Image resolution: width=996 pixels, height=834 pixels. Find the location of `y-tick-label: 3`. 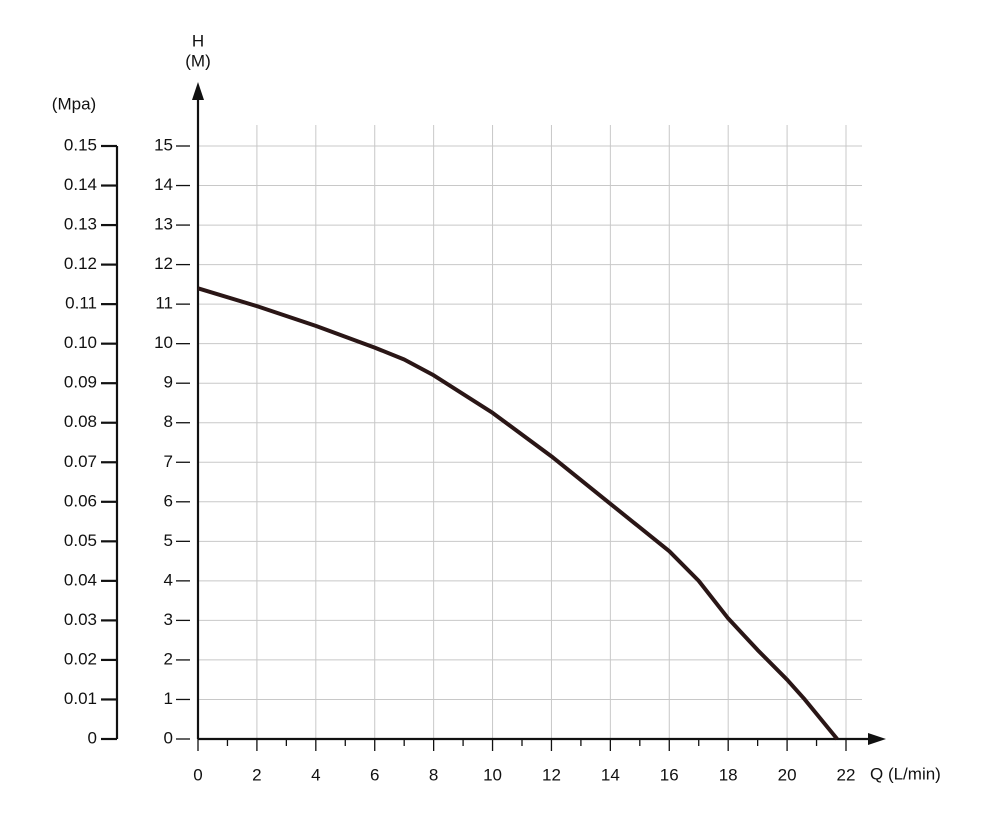

y-tick-label: 3 is located at coordinates (168, 619).